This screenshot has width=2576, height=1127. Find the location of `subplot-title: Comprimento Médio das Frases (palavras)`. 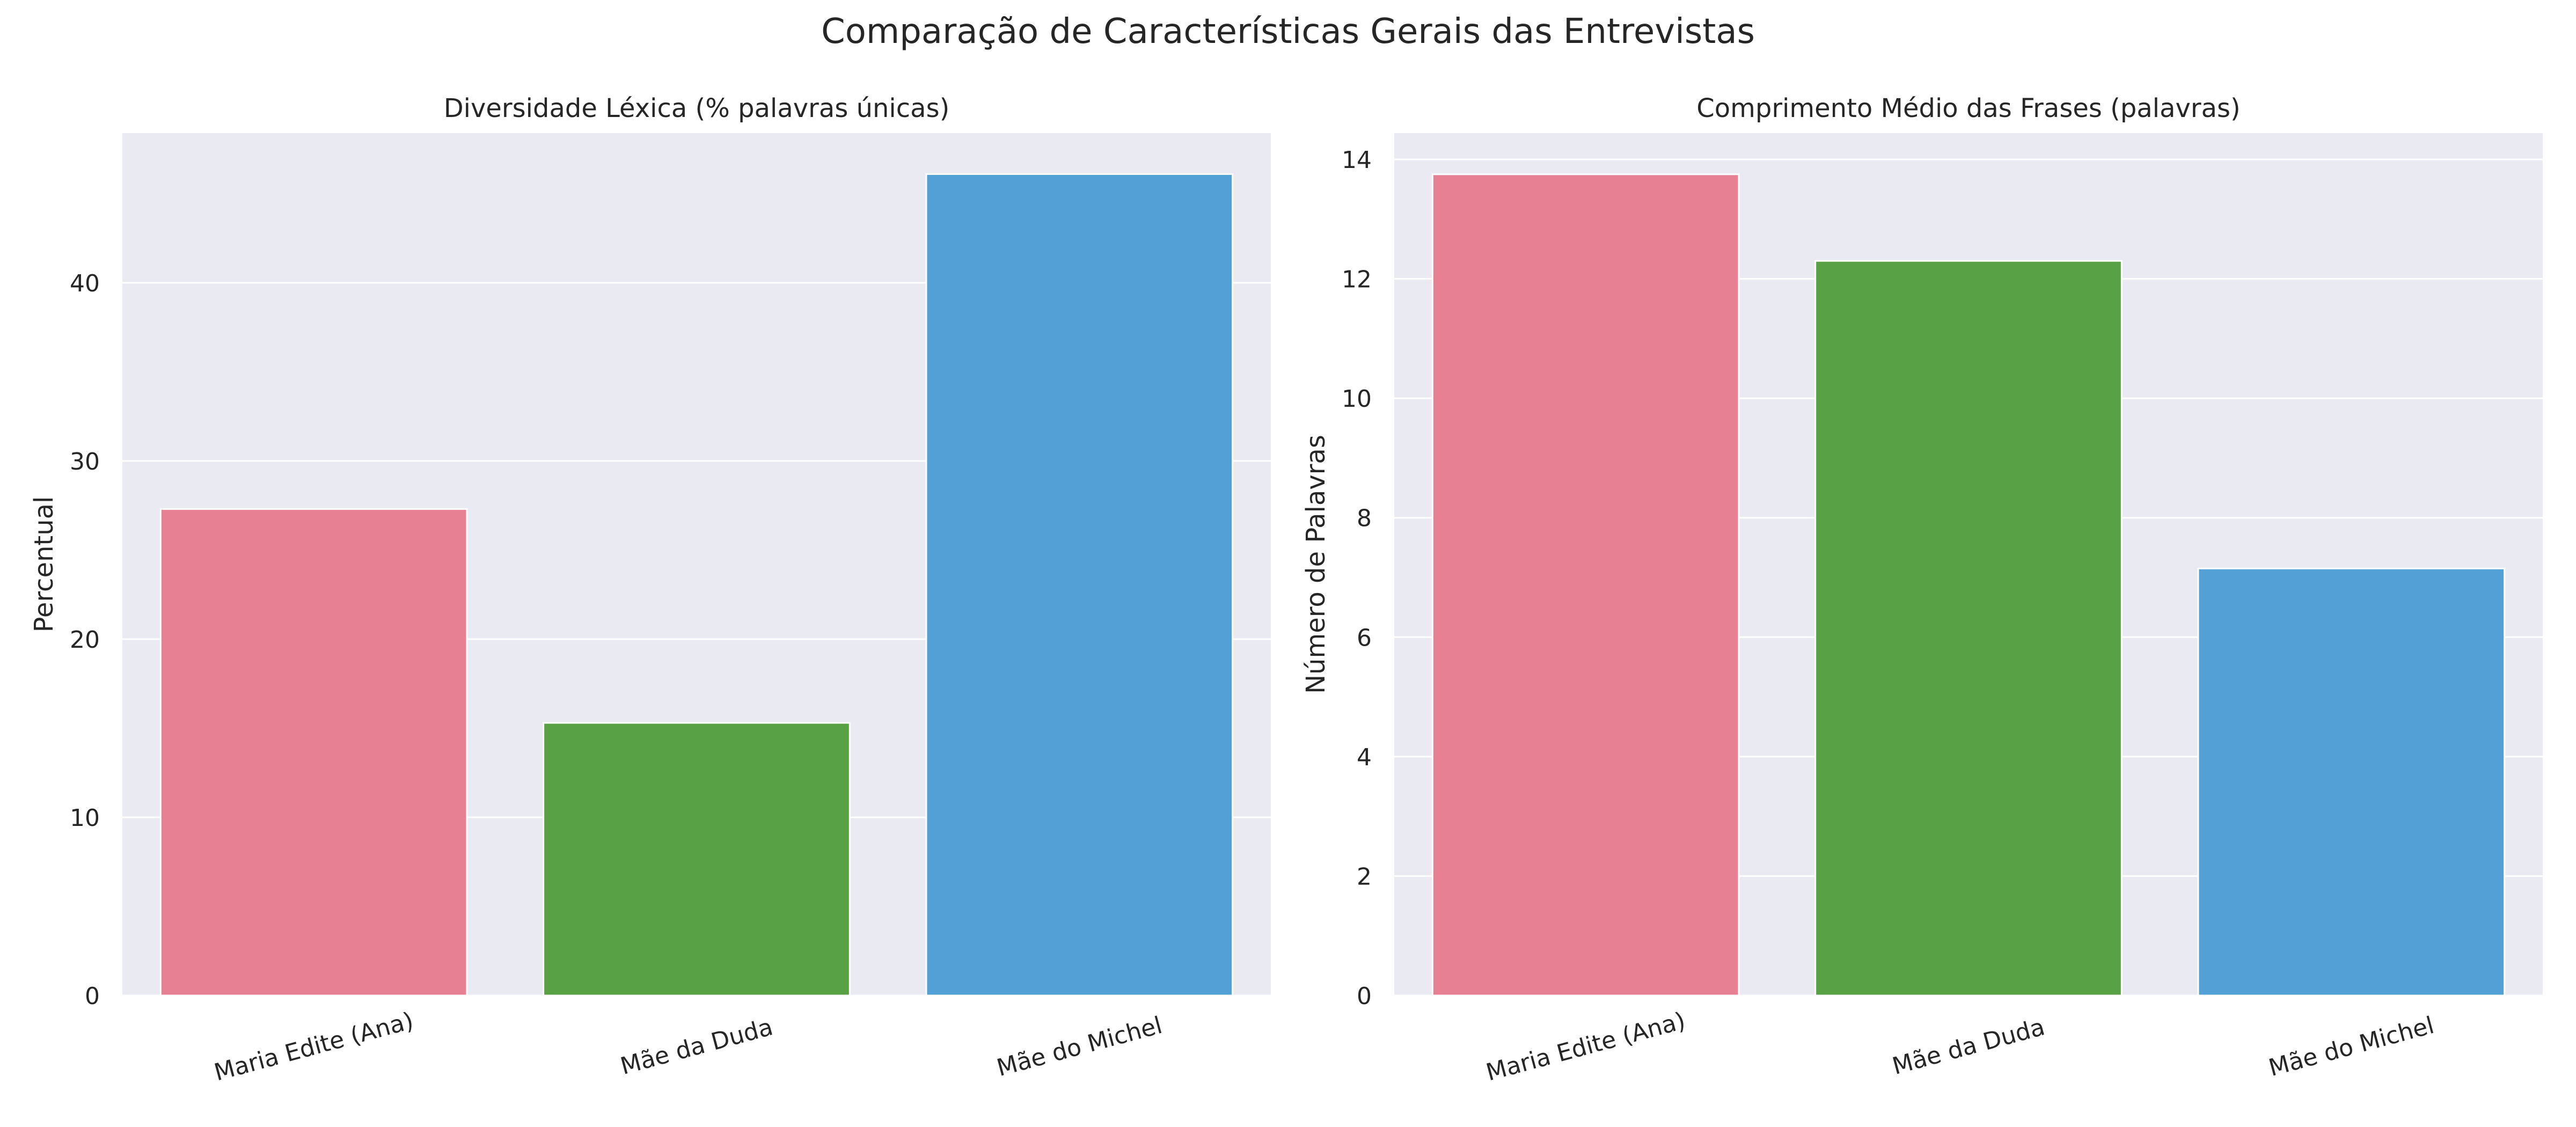

subplot-title: Comprimento Médio das Frases (palavras) is located at coordinates (1968, 108).